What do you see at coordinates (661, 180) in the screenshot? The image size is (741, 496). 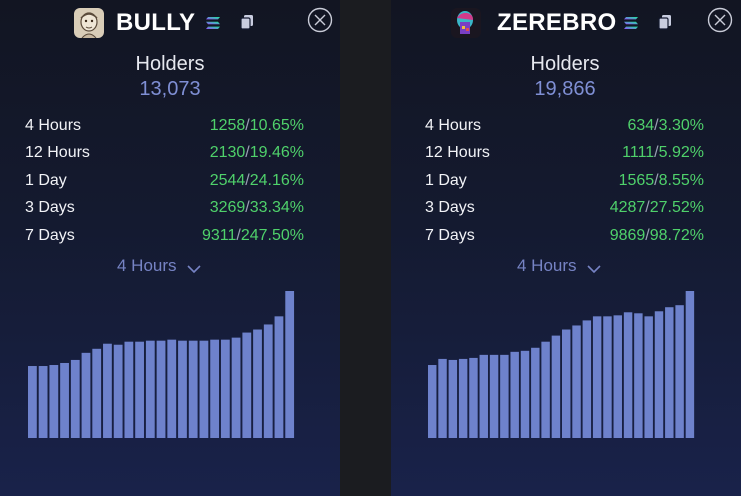 I see `stat-change: 1565/8.55%` at bounding box center [661, 180].